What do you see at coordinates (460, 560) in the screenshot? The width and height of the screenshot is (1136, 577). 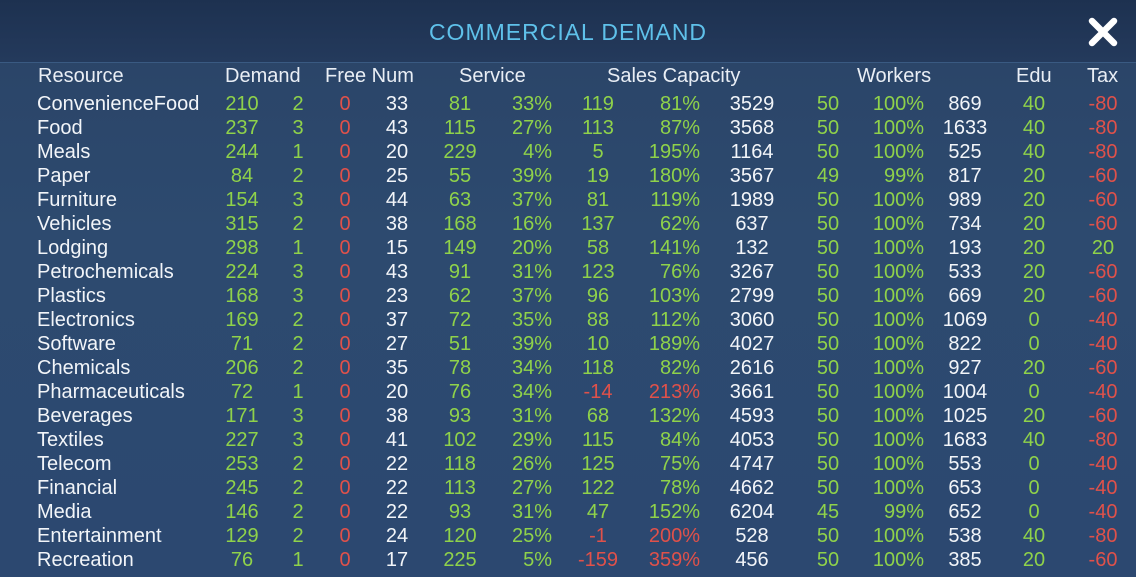 I see `service-cell: 225` at bounding box center [460, 560].